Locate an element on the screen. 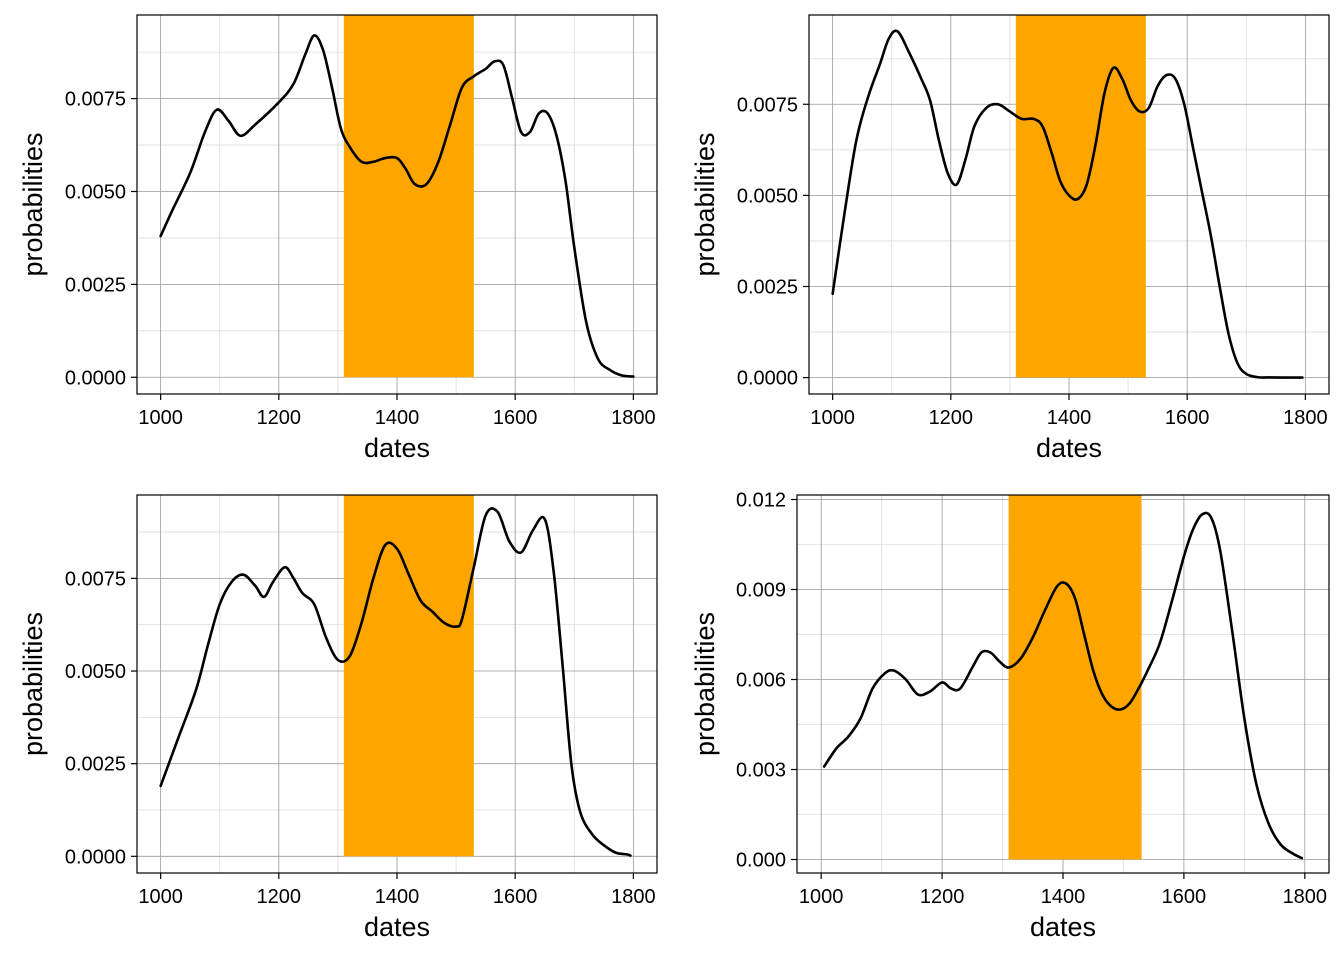 Image resolution: width=1344 pixels, height=960 pixels. y-tick-label: 0.012 is located at coordinates (761, 501).